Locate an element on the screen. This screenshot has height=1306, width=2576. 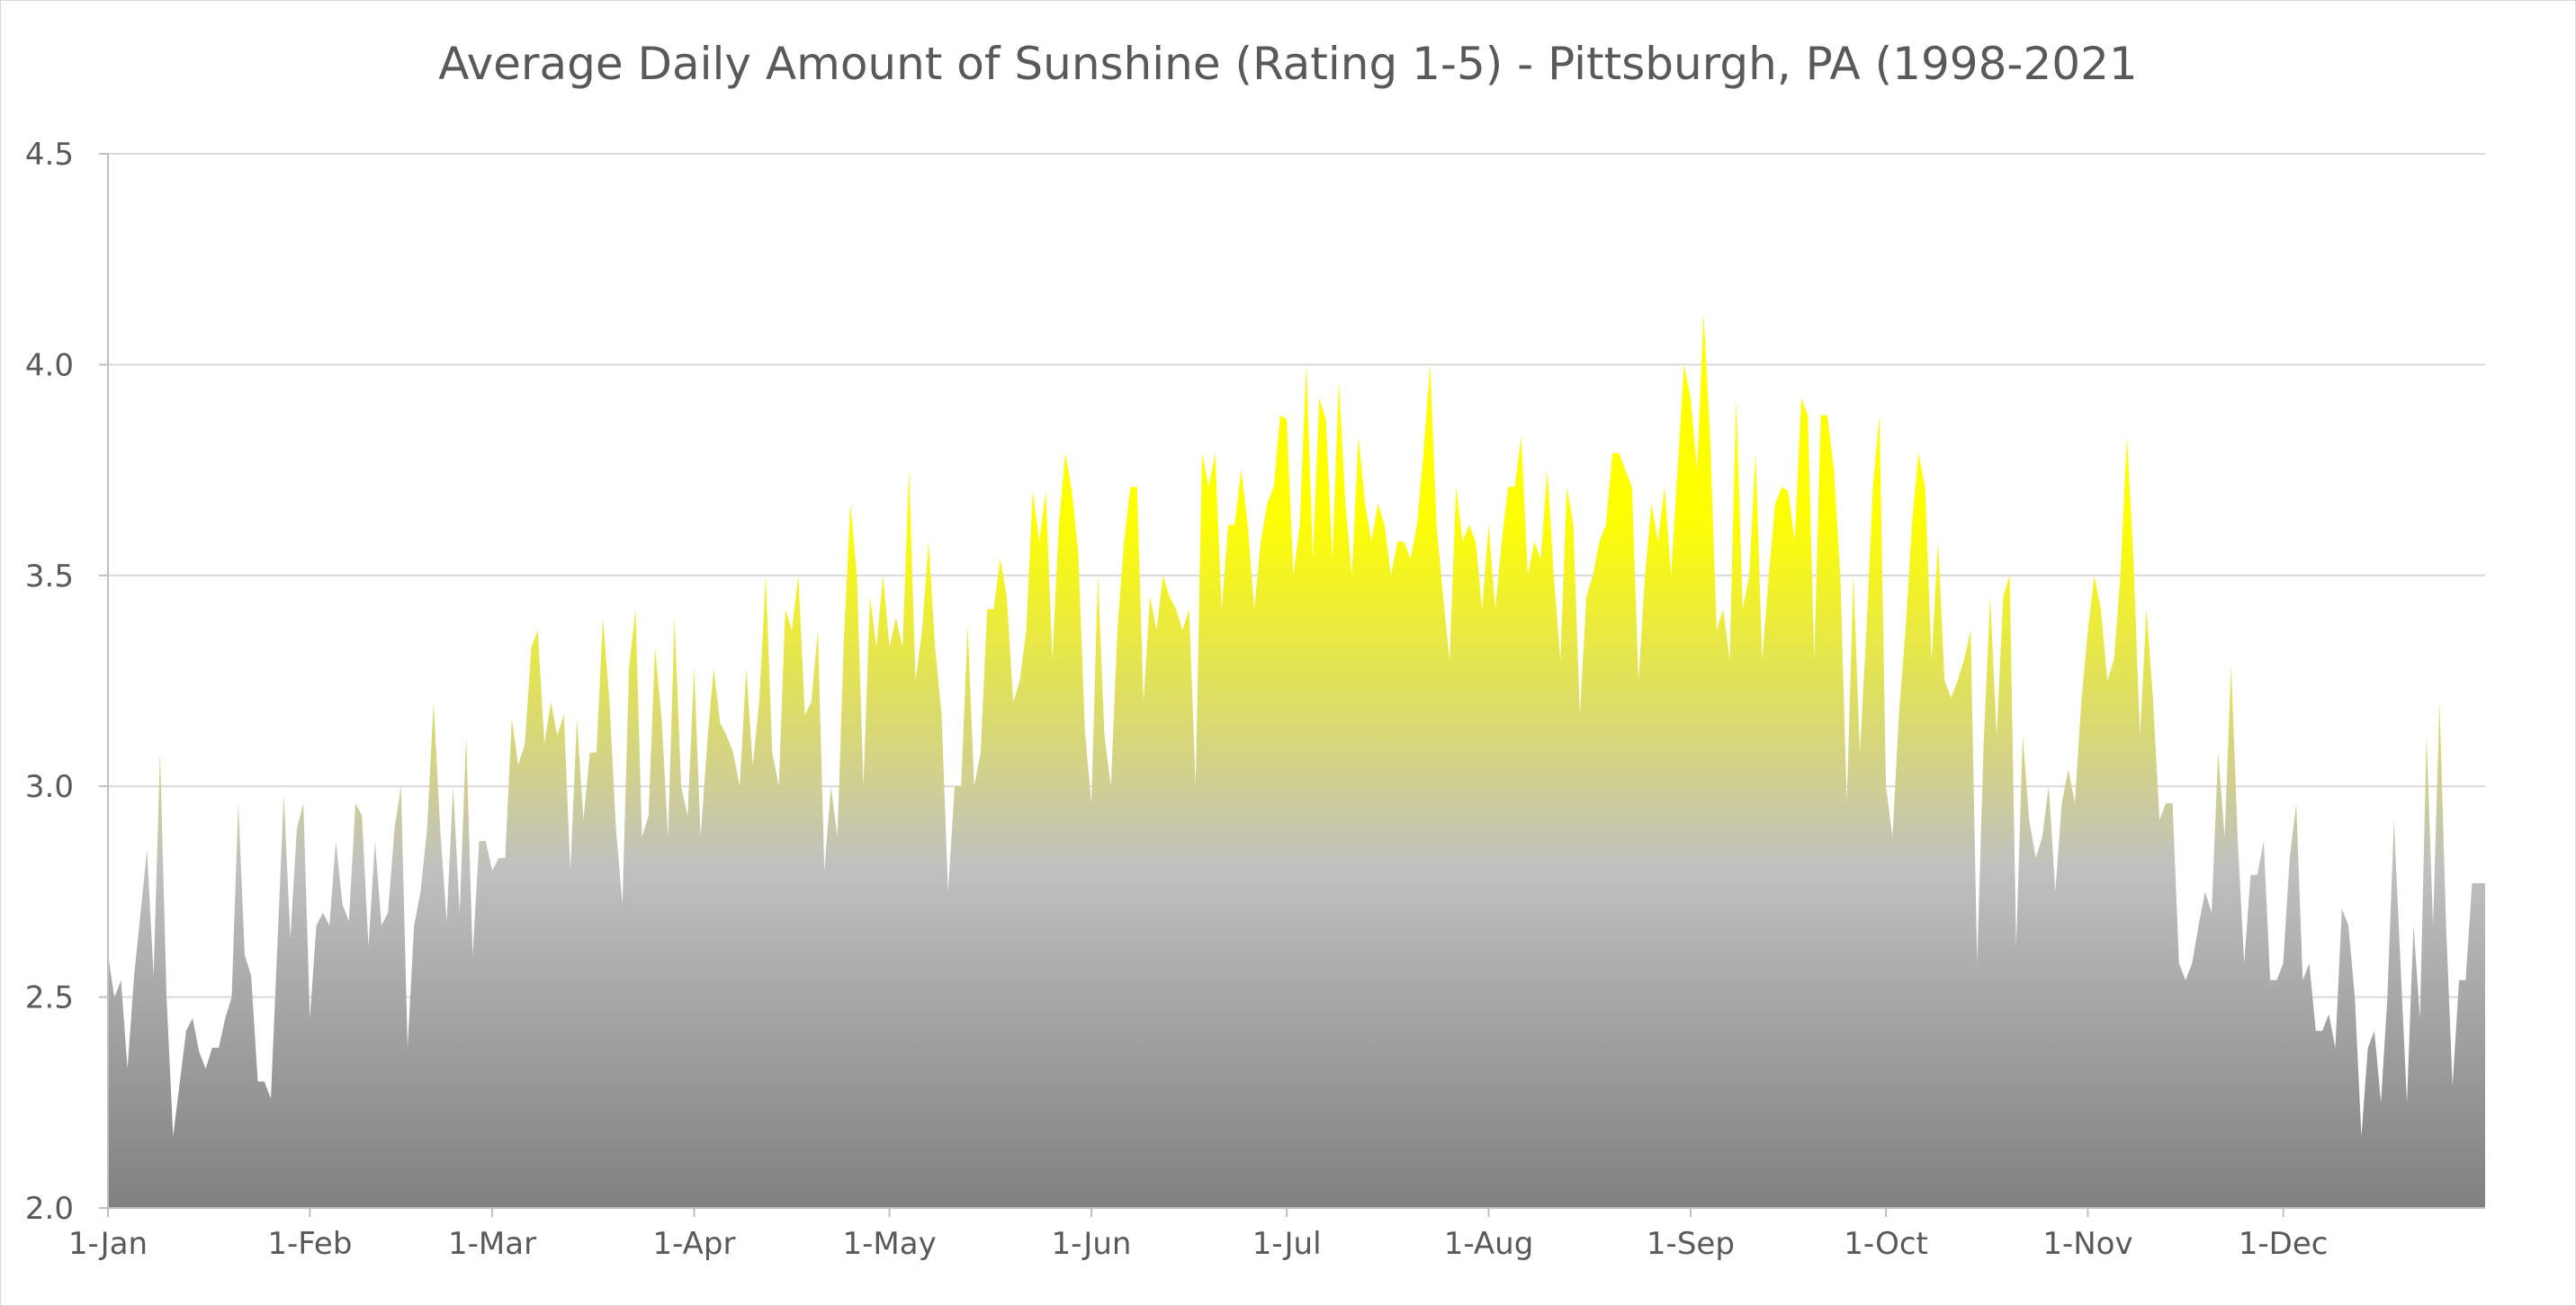
x-tick-label: 1-Sep is located at coordinates (1691, 1244).